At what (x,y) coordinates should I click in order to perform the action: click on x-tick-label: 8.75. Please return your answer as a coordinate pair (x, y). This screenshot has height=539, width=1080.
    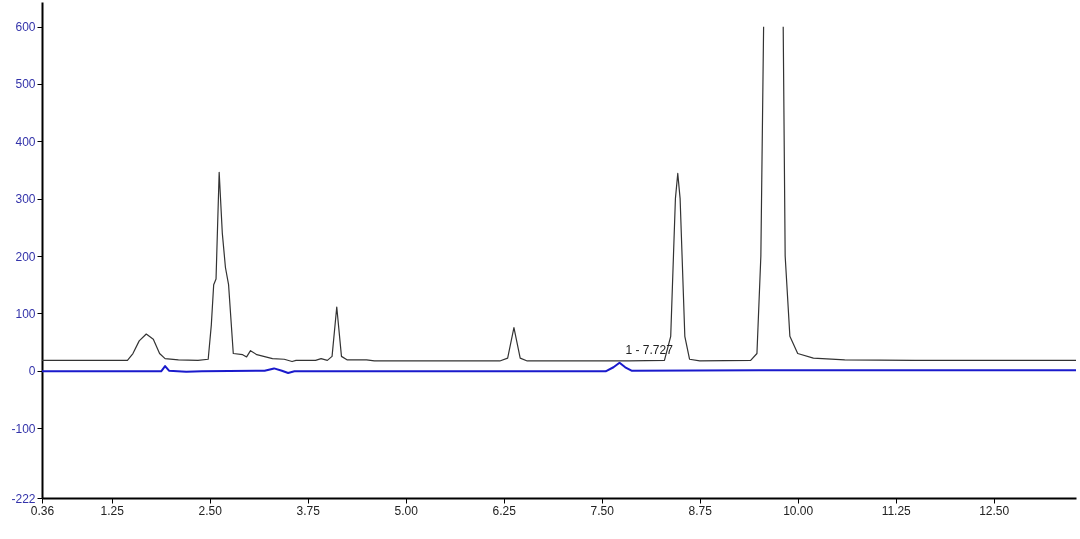
    Looking at the image, I should click on (700, 510).